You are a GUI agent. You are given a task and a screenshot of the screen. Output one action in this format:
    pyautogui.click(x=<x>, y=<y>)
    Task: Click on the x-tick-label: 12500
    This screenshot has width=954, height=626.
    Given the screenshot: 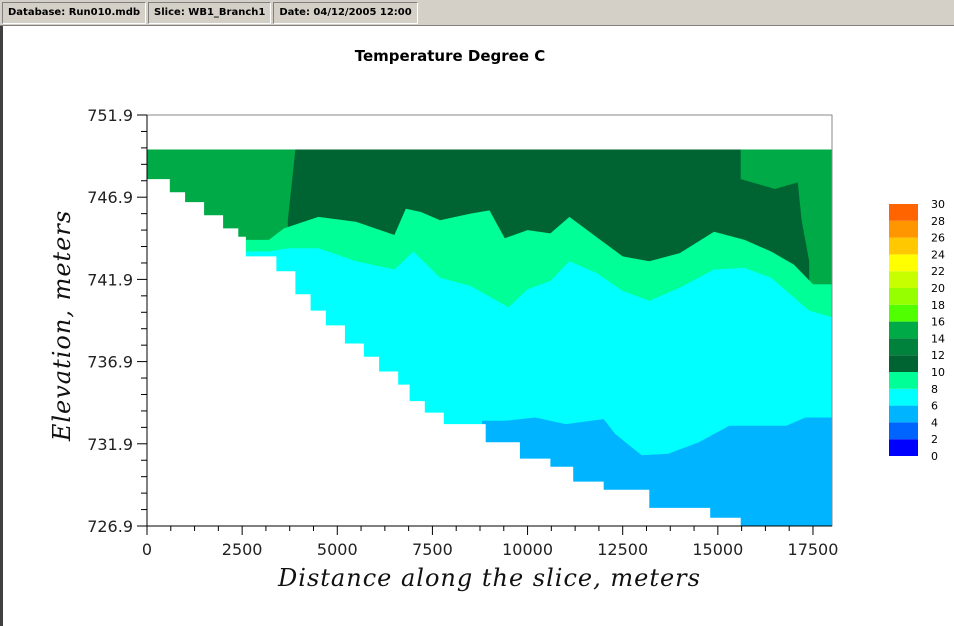 What is the action you would take?
    pyautogui.click(x=622, y=549)
    